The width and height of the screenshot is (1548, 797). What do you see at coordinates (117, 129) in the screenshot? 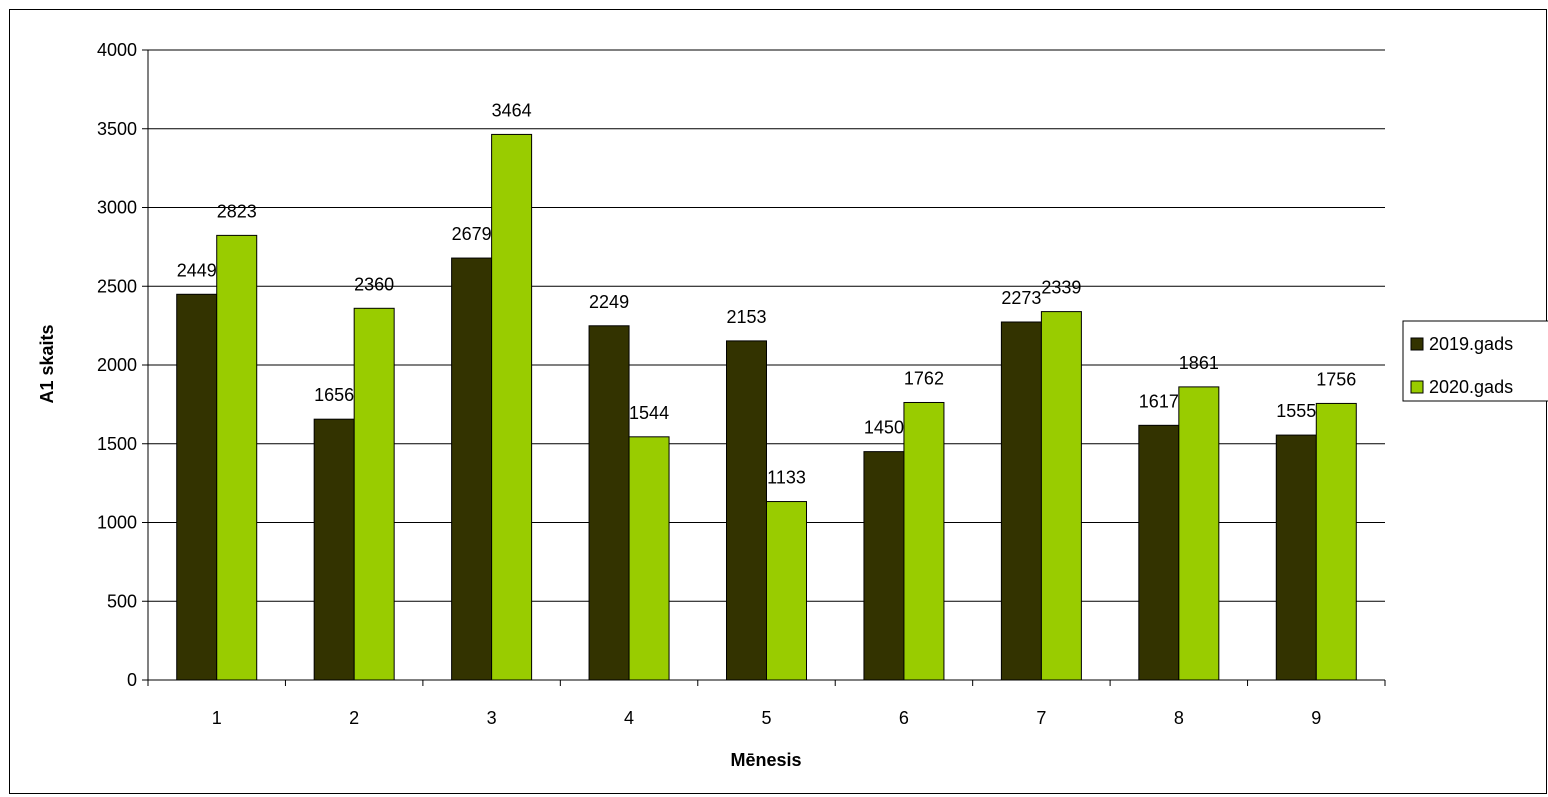
I see `y-tick-label: 3500` at bounding box center [117, 129].